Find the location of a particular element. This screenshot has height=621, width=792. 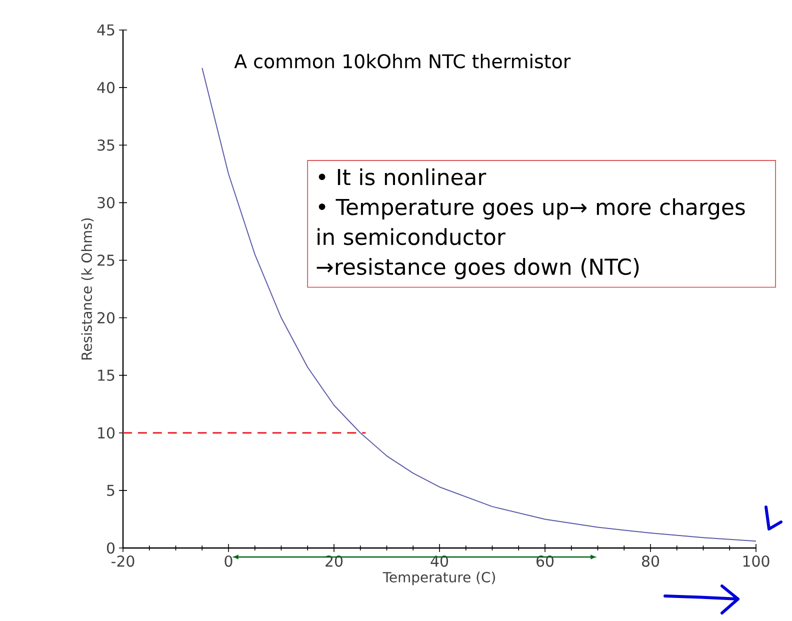

x-tick-label: -20 is located at coordinates (123, 561).